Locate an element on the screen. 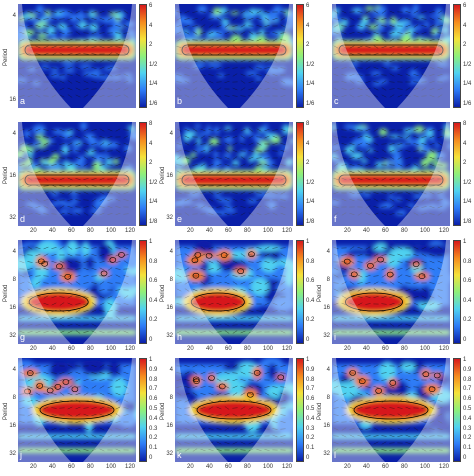 The image size is (474, 476). colorbar-tick-label: 0.7 is located at coordinates (153, 389).